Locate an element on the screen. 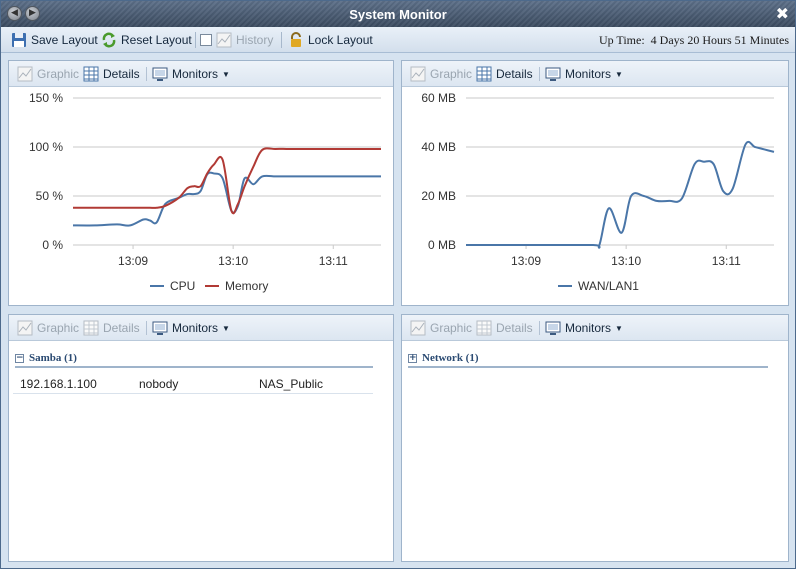  title-bar: ◀ ▶ System Monitor ✖ is located at coordinates (398, 14).